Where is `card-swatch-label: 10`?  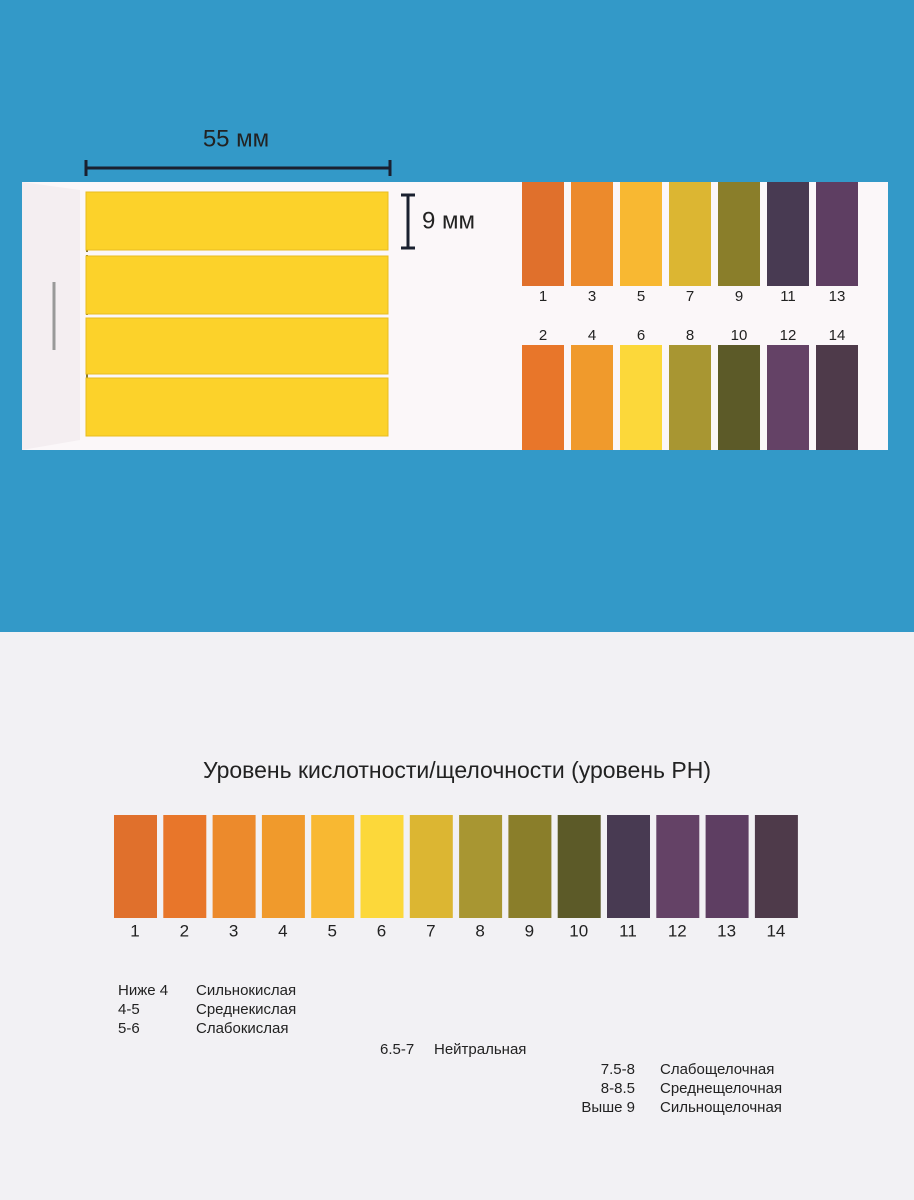 card-swatch-label: 10 is located at coordinates (739, 335).